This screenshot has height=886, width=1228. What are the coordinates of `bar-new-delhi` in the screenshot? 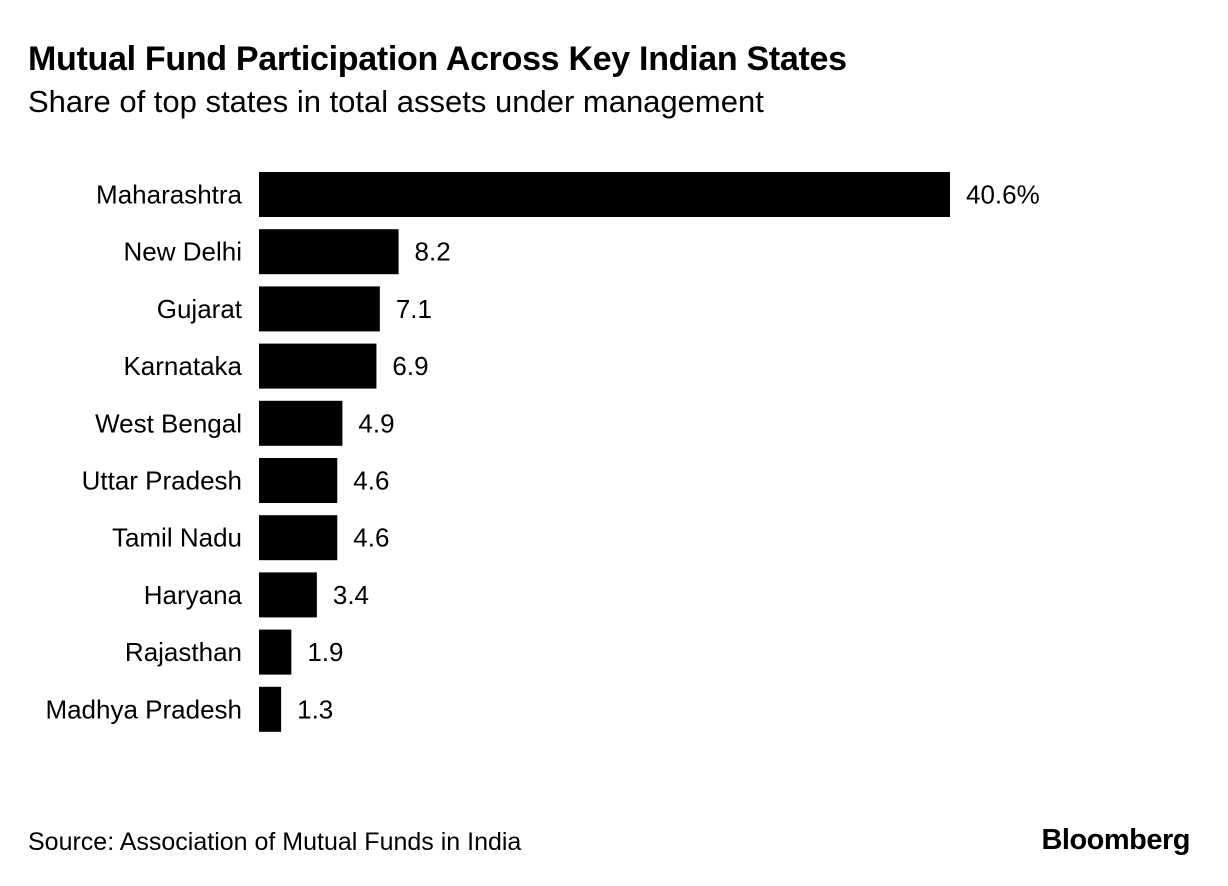 It's located at (329, 252).